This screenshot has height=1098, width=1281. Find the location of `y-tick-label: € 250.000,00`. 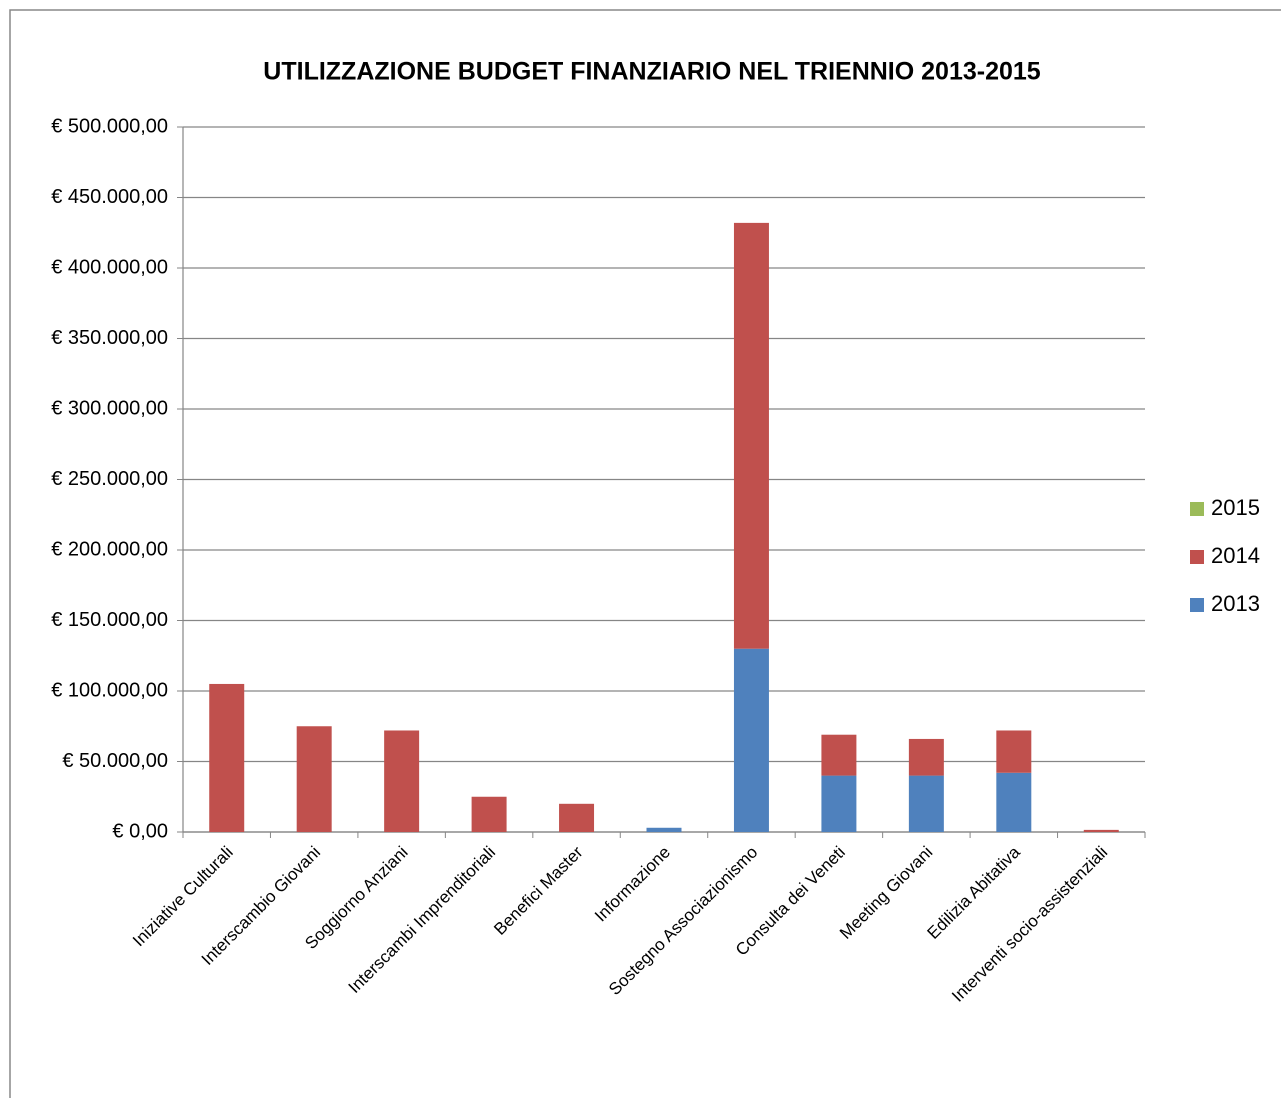

y-tick-label: € 250.000,00 is located at coordinates (109, 479).